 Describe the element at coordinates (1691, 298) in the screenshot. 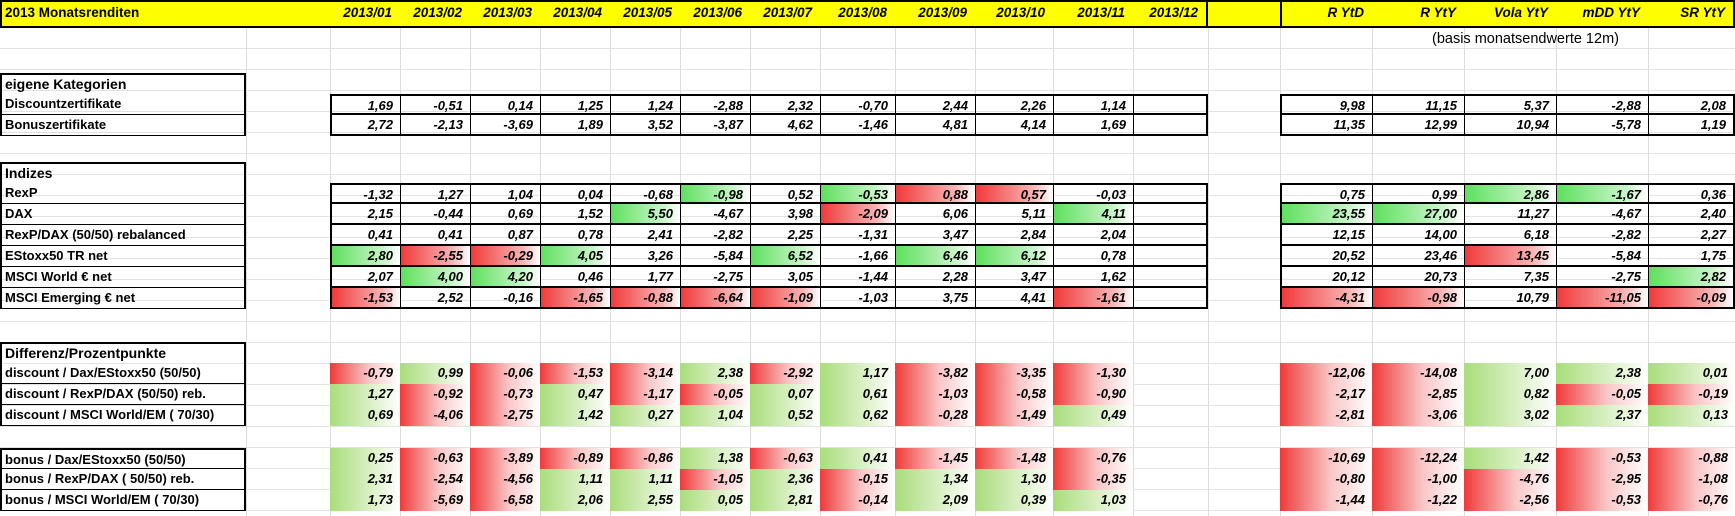

I see `stat-value: -0,09` at that location.